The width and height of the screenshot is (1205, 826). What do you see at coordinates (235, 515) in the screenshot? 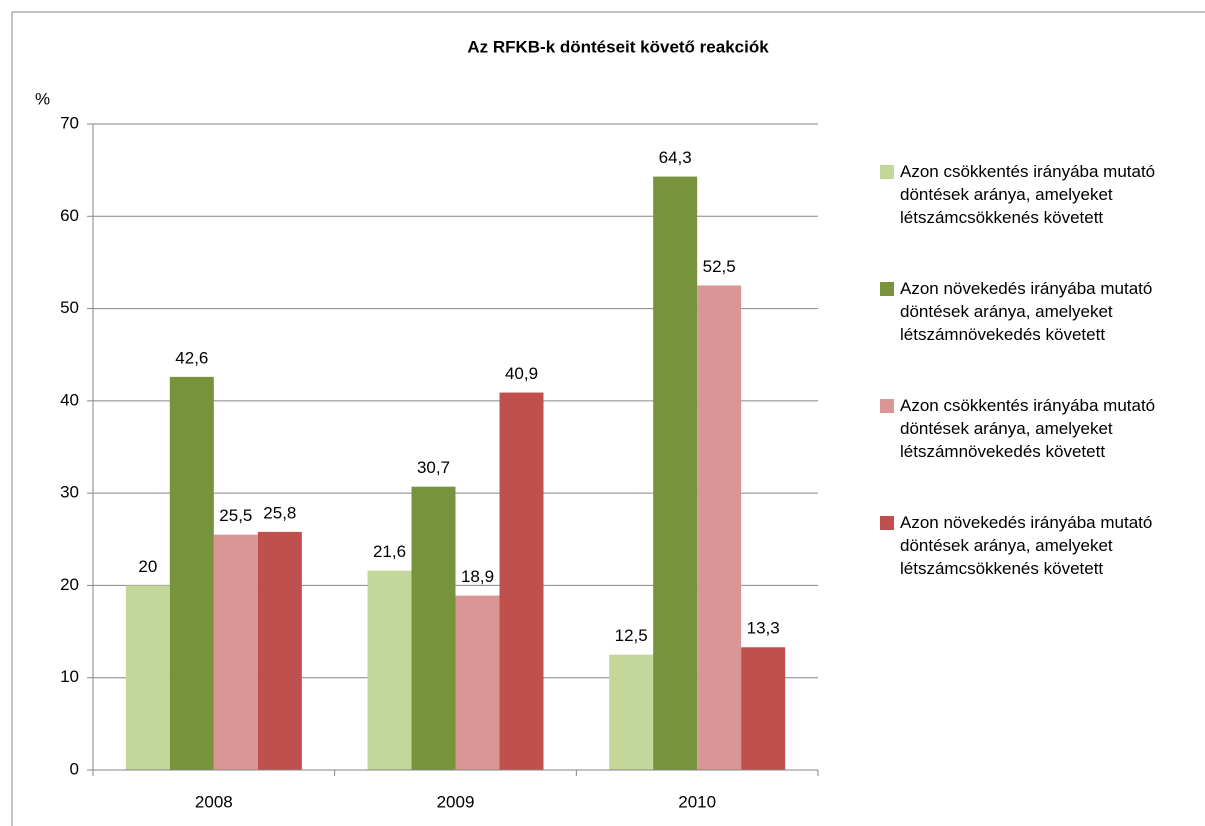
I see `value-label: 25,5` at bounding box center [235, 515].